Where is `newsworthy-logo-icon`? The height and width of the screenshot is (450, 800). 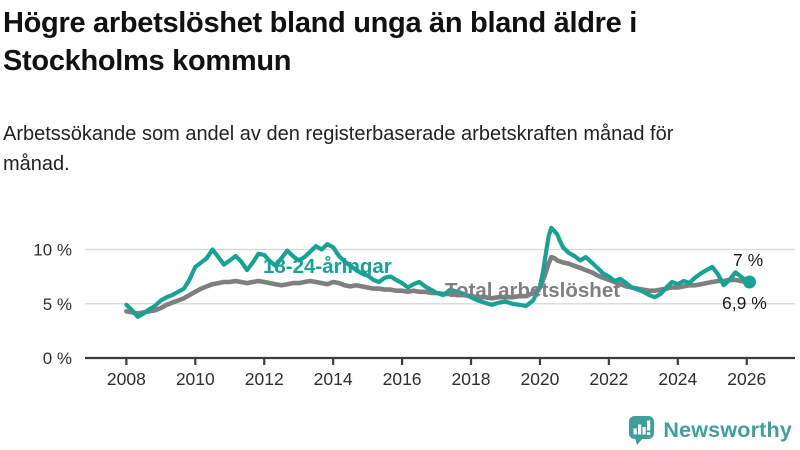 newsworthy-logo-icon is located at coordinates (642, 430).